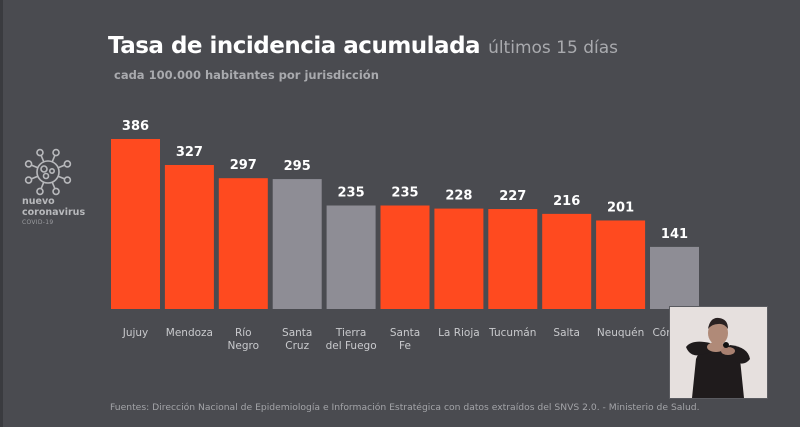 This screenshot has height=427, width=800. I want to click on left-edge, so click(1, 213).